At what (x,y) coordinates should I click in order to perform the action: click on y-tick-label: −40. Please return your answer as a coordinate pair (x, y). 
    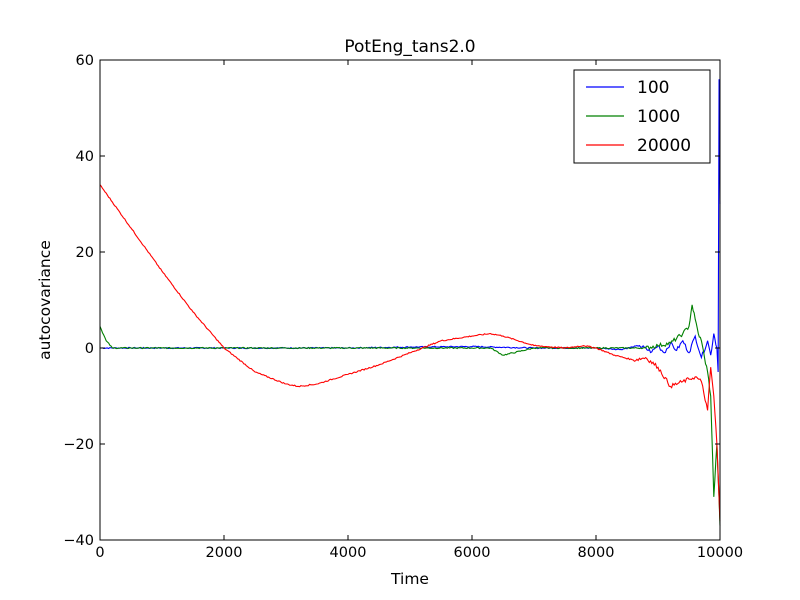
    Looking at the image, I should click on (78, 541).